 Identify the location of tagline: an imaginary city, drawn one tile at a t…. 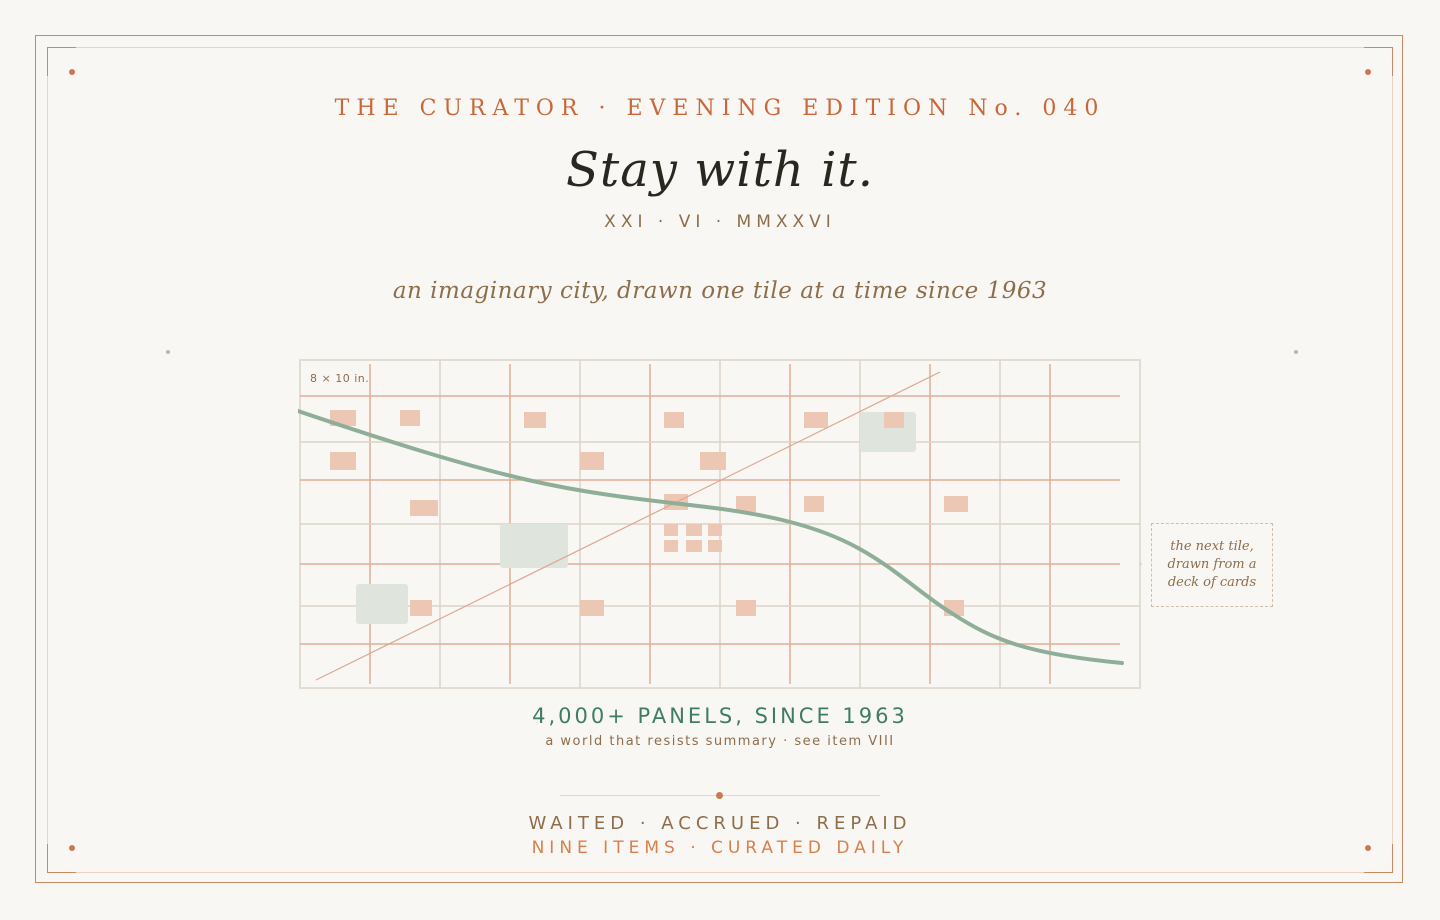
(720, 291).